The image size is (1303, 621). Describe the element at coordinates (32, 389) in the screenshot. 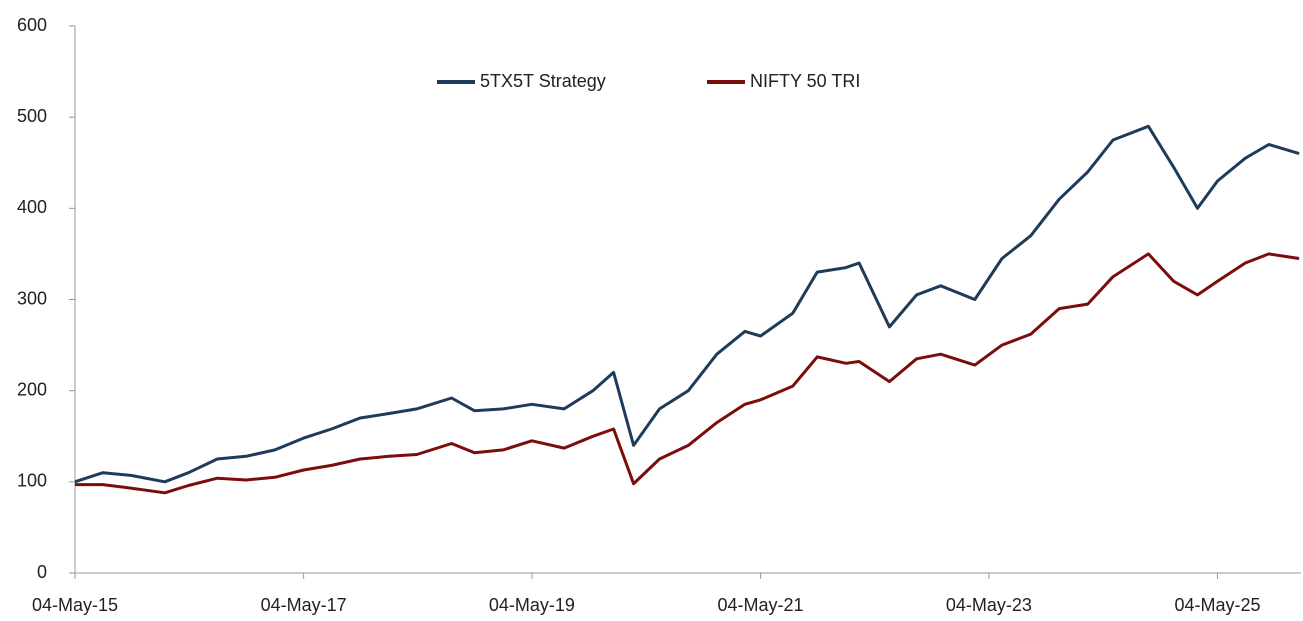

I see `y-tick-label: 200` at that location.